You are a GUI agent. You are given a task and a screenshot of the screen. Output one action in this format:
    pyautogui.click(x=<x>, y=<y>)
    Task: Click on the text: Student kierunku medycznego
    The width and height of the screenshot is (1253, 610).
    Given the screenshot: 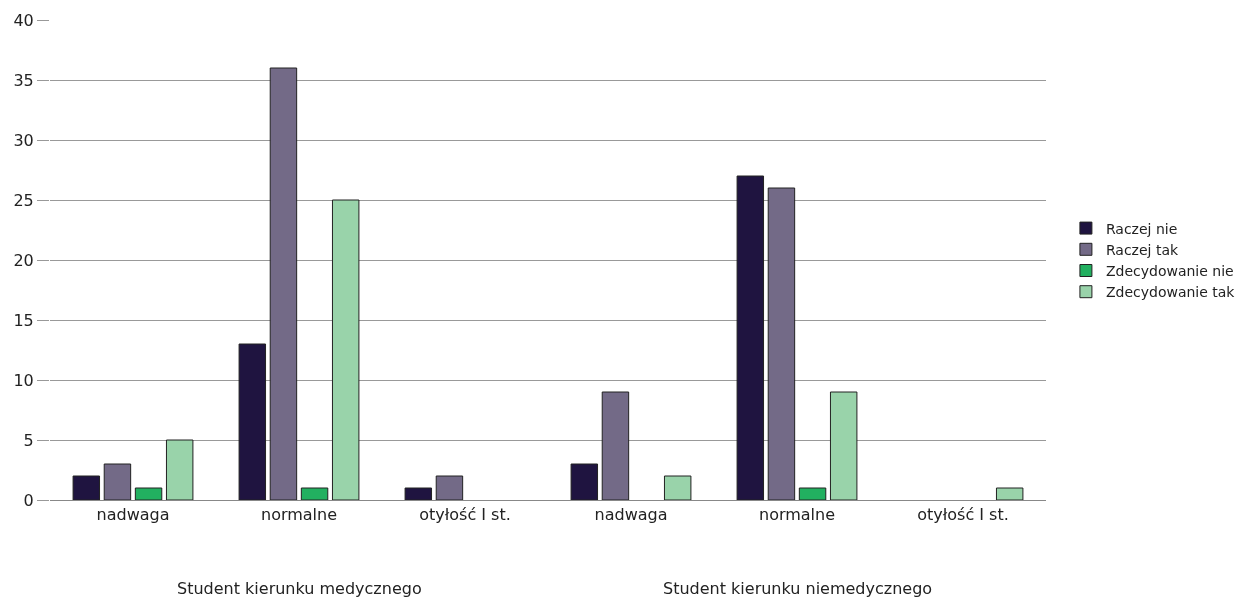 What is the action you would take?
    pyautogui.click(x=299, y=588)
    